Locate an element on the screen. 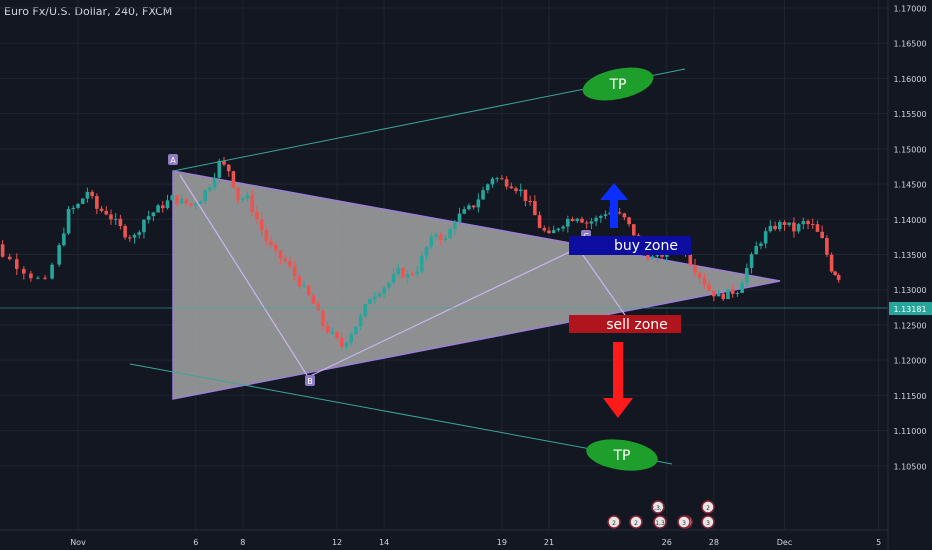 This screenshot has height=550, width=932. channel-line-lower is located at coordinates (401, 414).